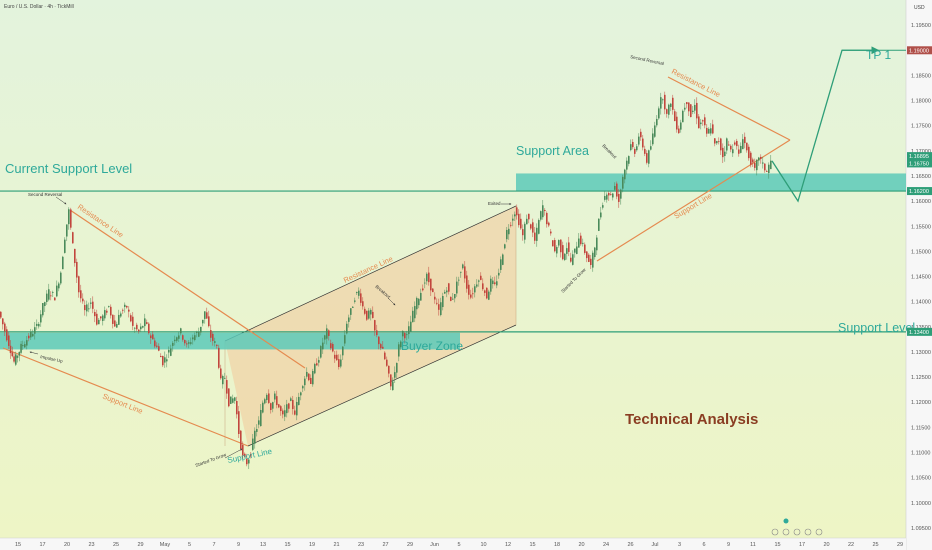  What do you see at coordinates (808, 532) in the screenshot?
I see `alert-icon` at bounding box center [808, 532].